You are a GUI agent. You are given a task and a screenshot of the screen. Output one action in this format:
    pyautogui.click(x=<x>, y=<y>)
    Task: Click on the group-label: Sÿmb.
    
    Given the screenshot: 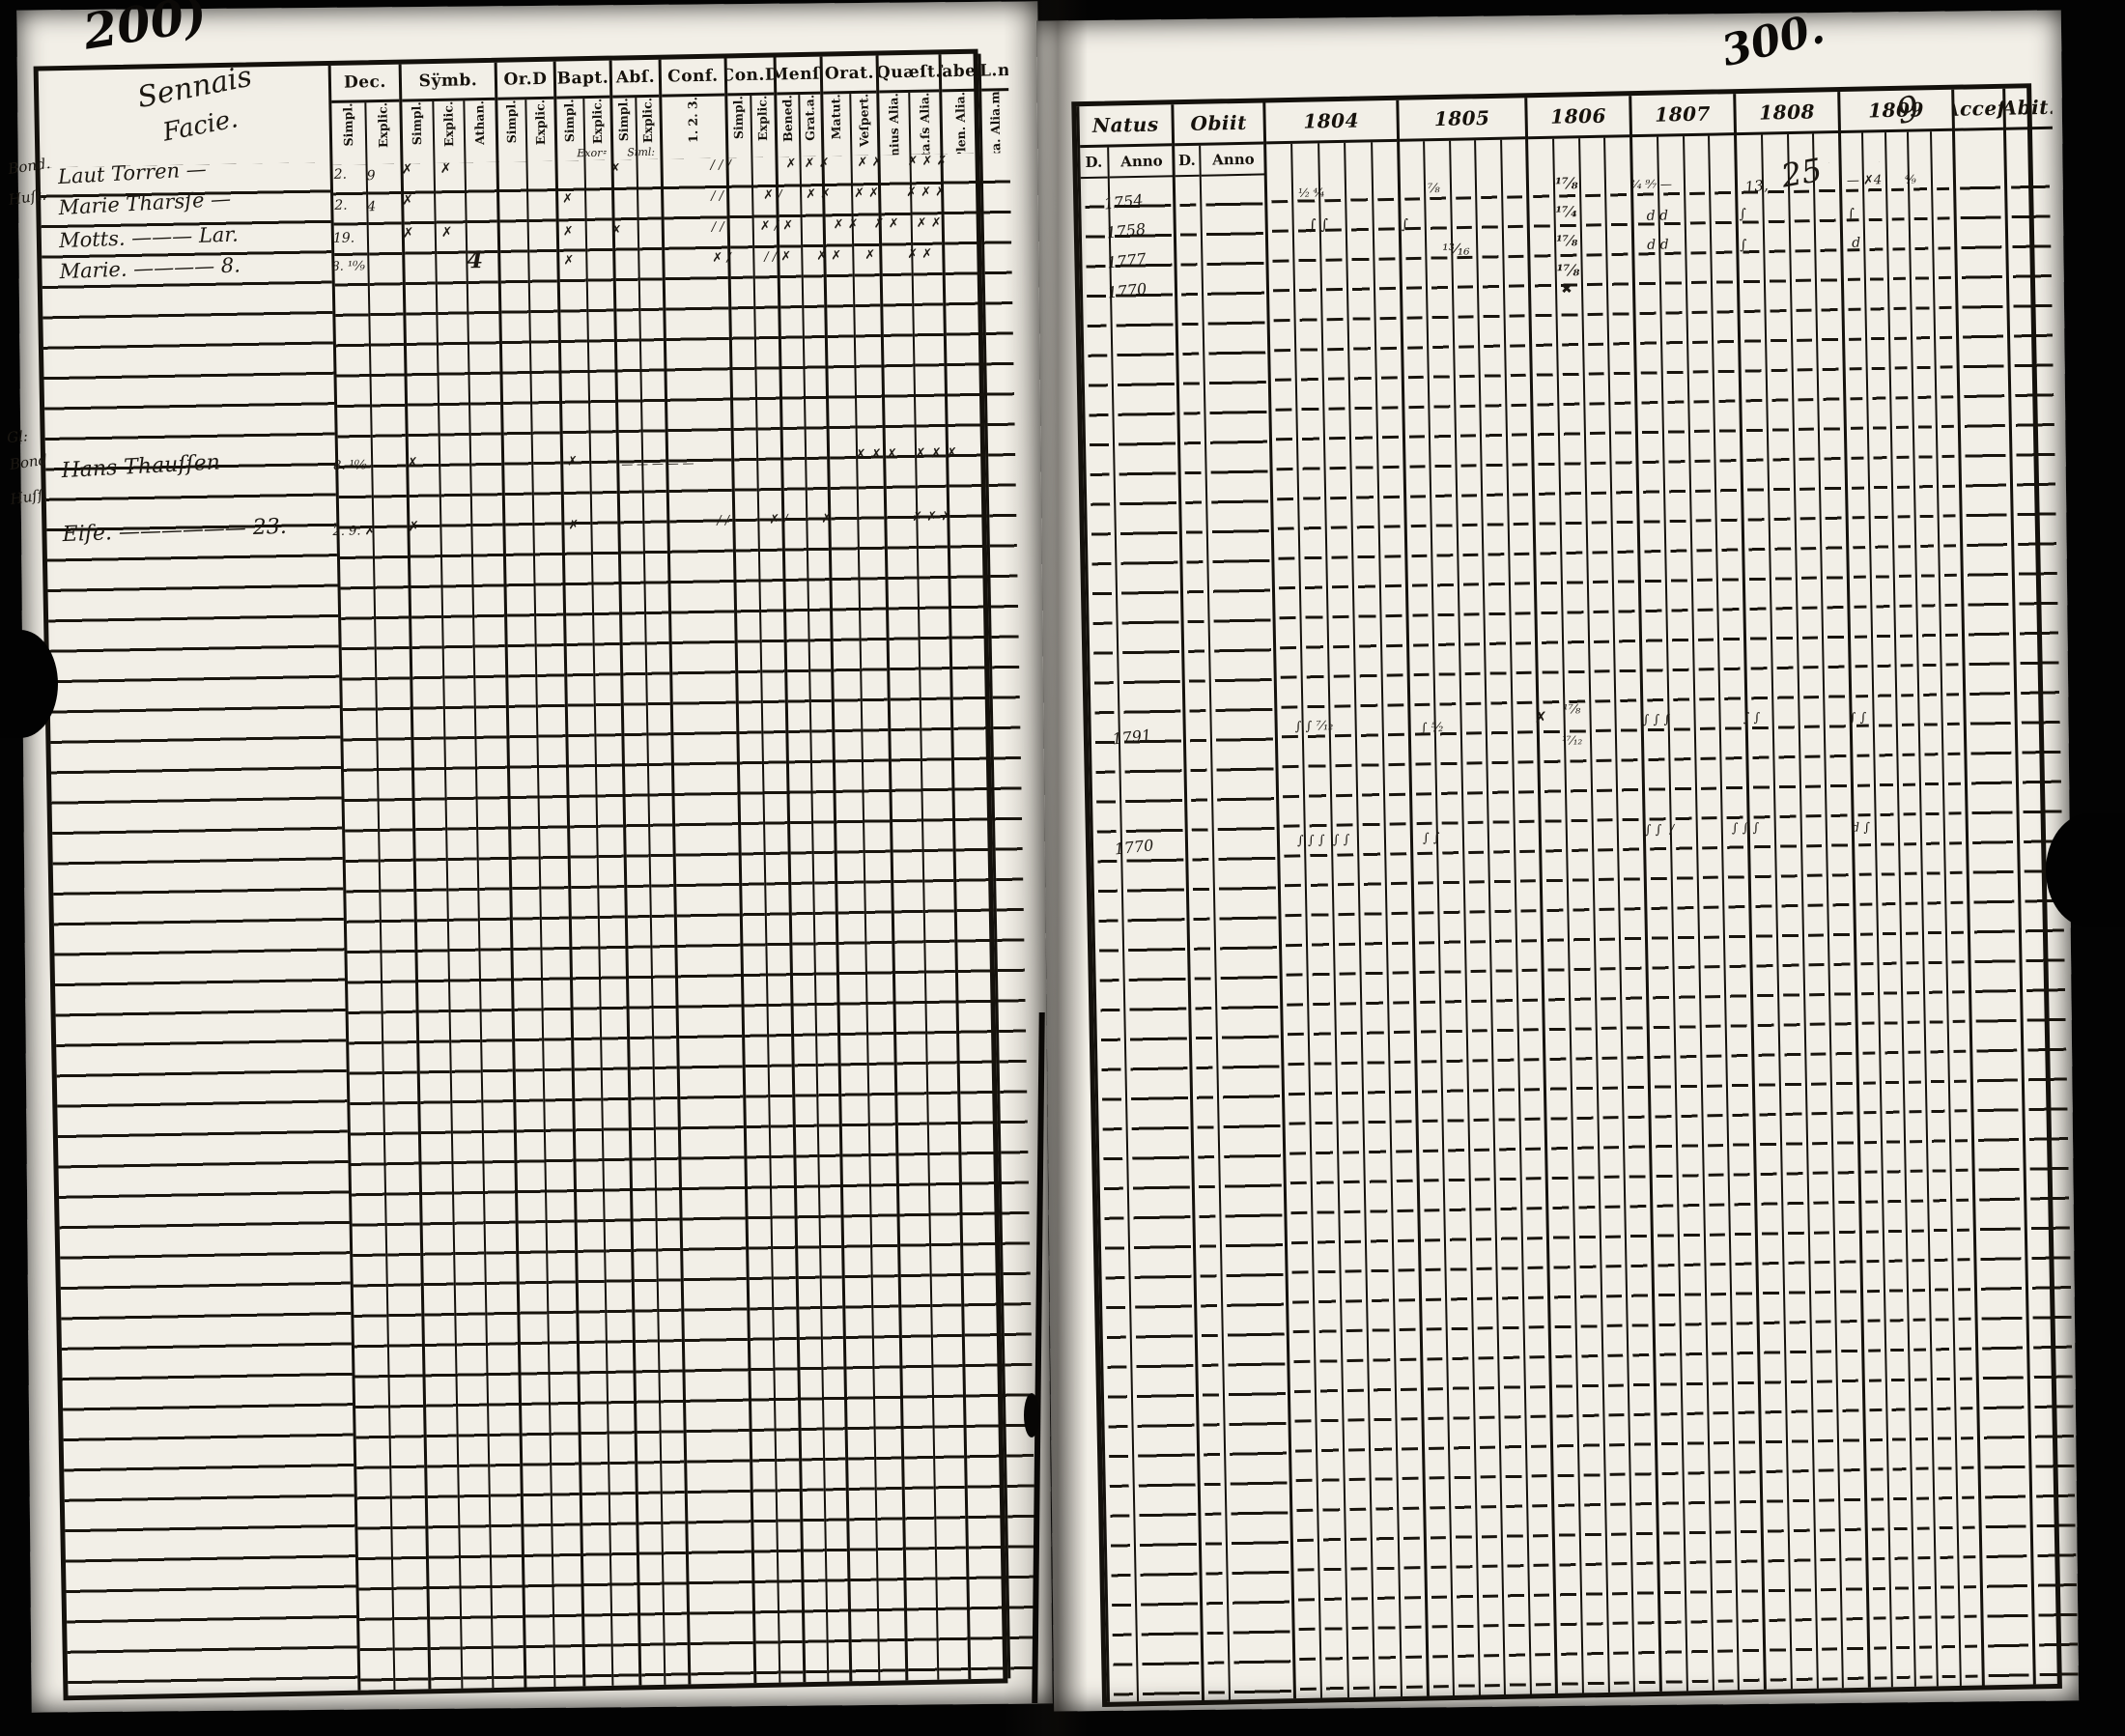 What is the action you would take?
    pyautogui.click(x=449, y=82)
    